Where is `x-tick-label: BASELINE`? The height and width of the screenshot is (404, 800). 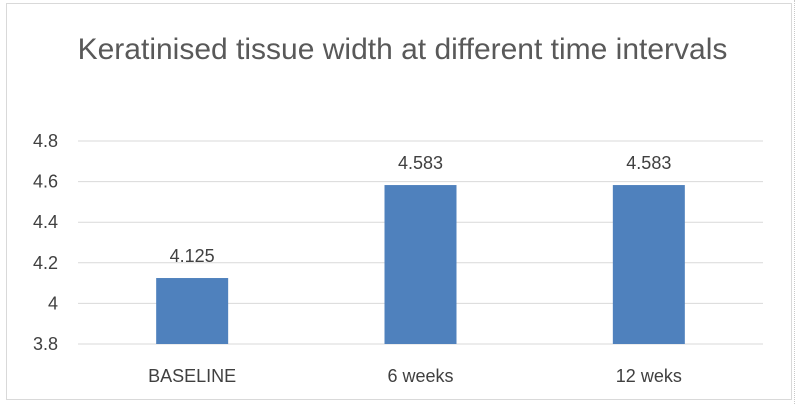 x-tick-label: BASELINE is located at coordinates (192, 376).